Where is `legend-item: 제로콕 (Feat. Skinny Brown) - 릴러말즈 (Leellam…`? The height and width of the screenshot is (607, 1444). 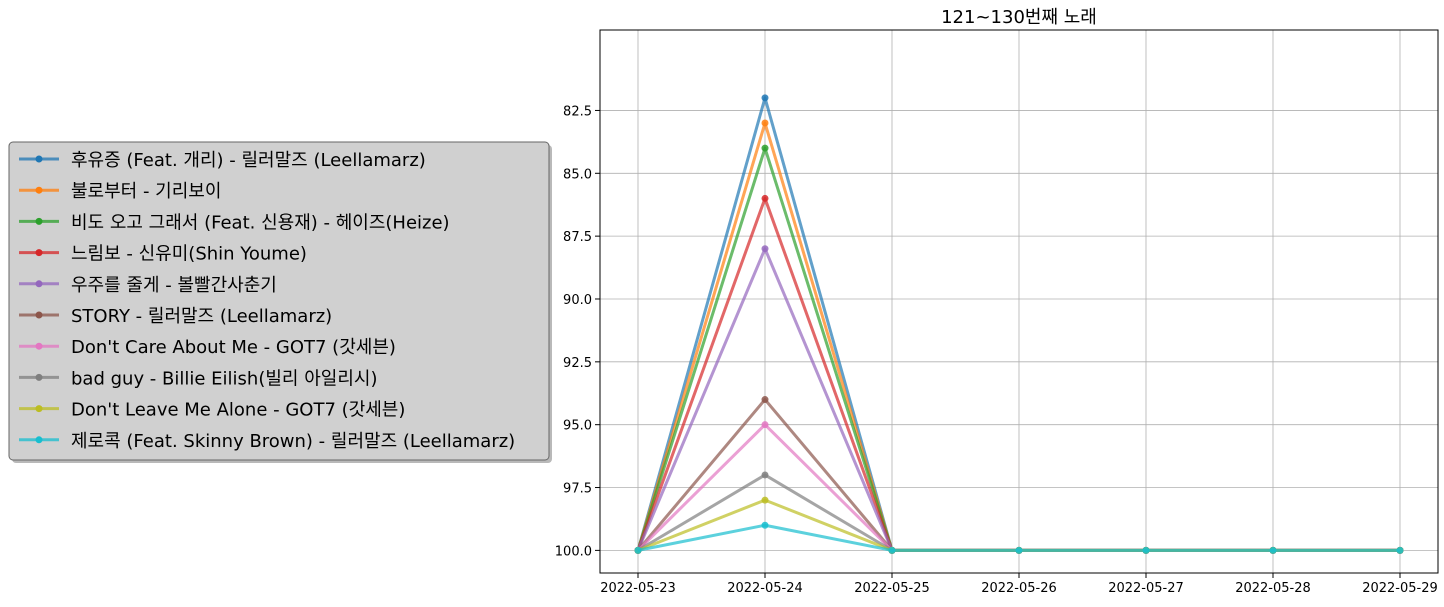
legend-item: 제로콕 (Feat. Skinny Brown) - 릴러말즈 (Leellam… is located at coordinates (267, 441).